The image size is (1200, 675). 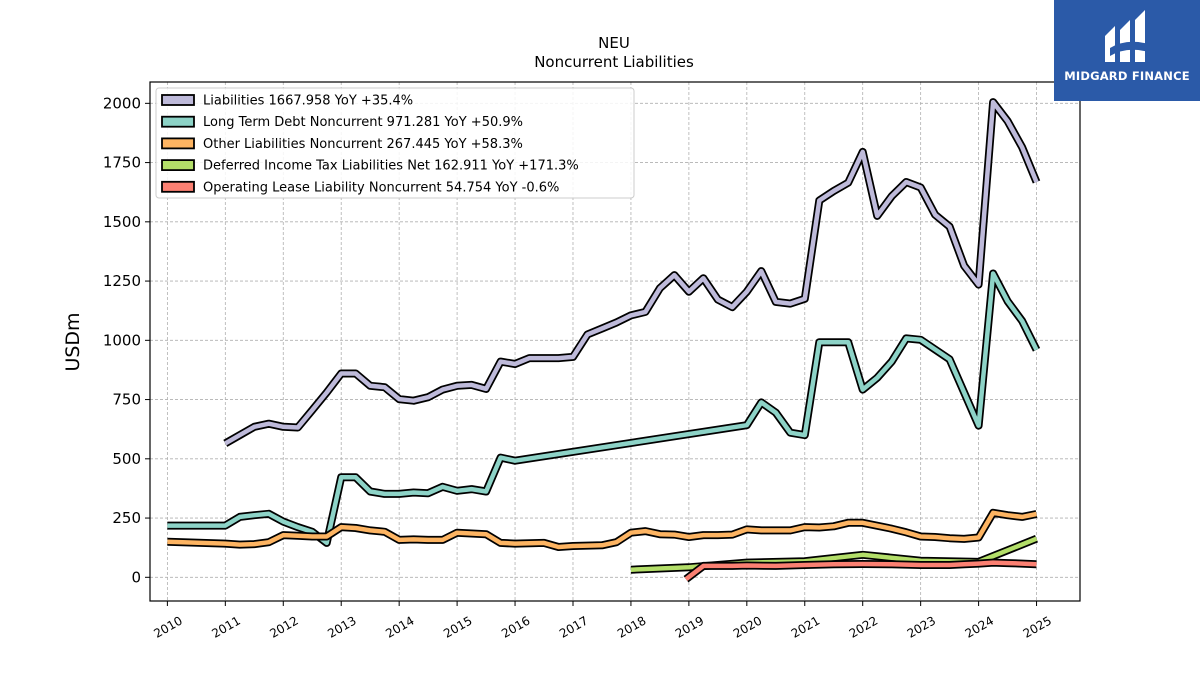 I want to click on y-tick-label: 750, so click(x=126, y=400).